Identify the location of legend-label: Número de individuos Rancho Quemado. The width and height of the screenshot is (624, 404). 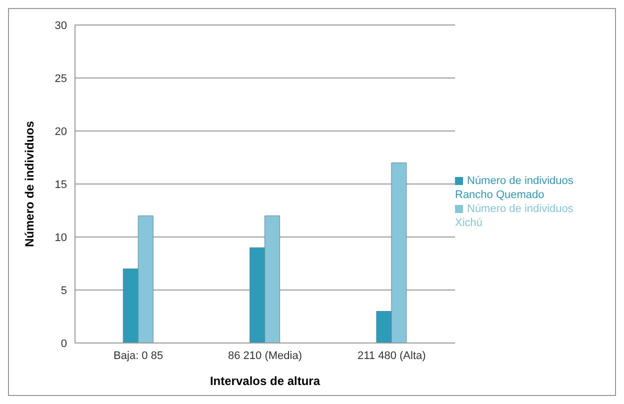
(514, 188).